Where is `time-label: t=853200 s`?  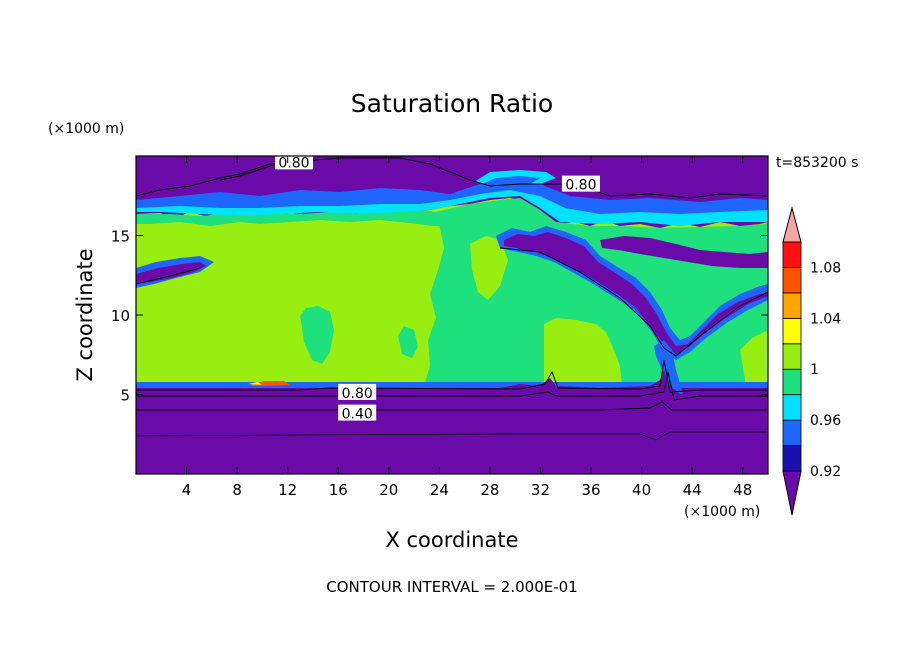
time-label: t=853200 s is located at coordinates (817, 163).